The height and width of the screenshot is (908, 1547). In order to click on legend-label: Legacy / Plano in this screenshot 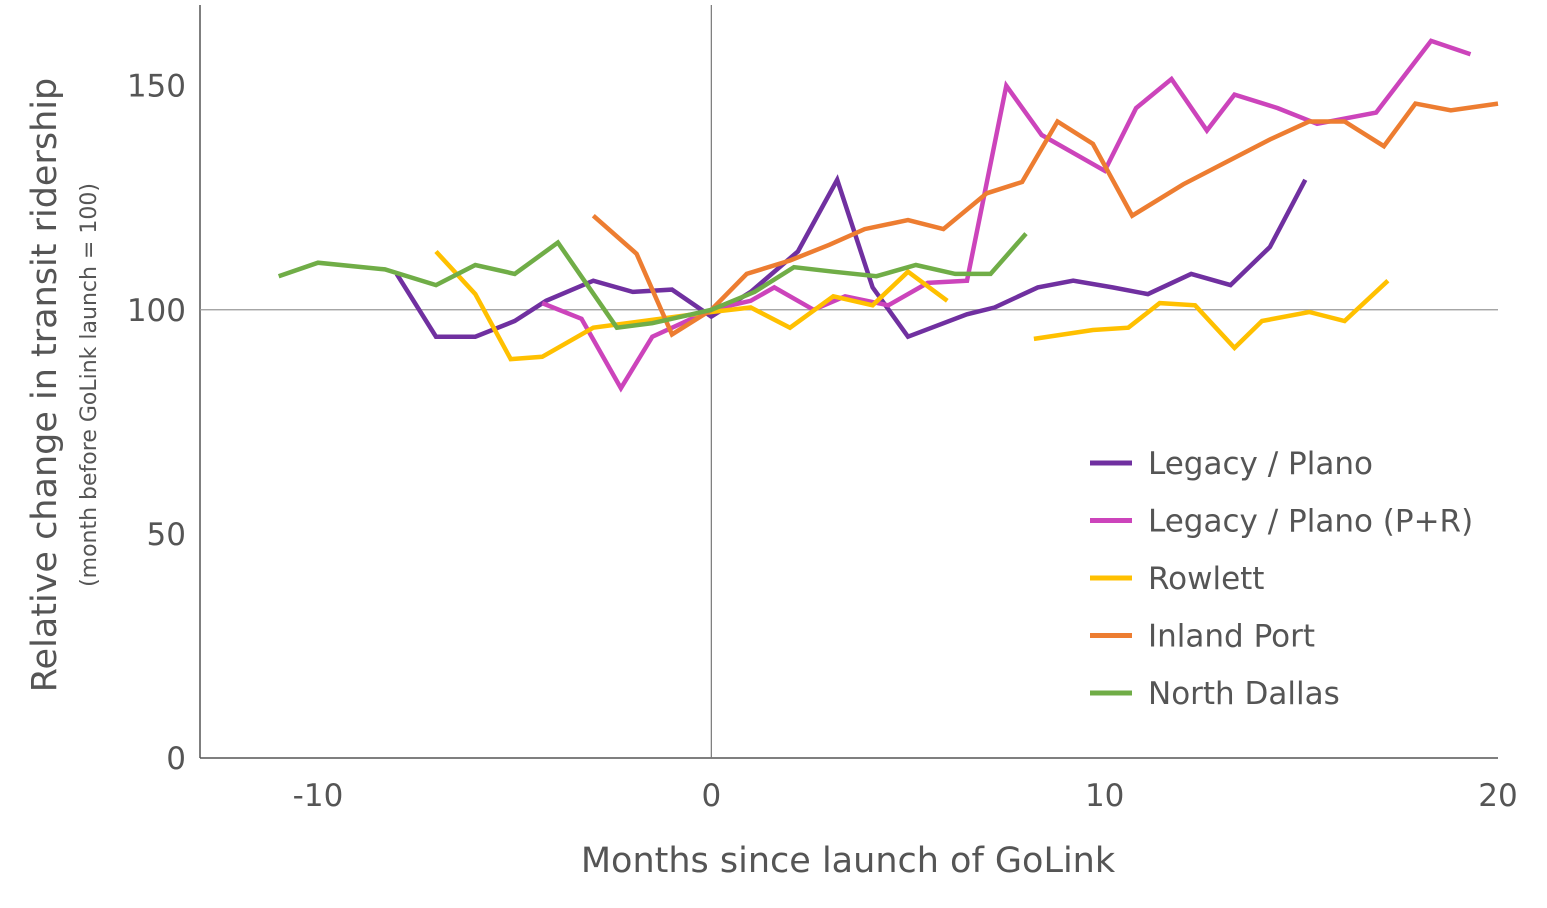, I will do `click(1260, 464)`.